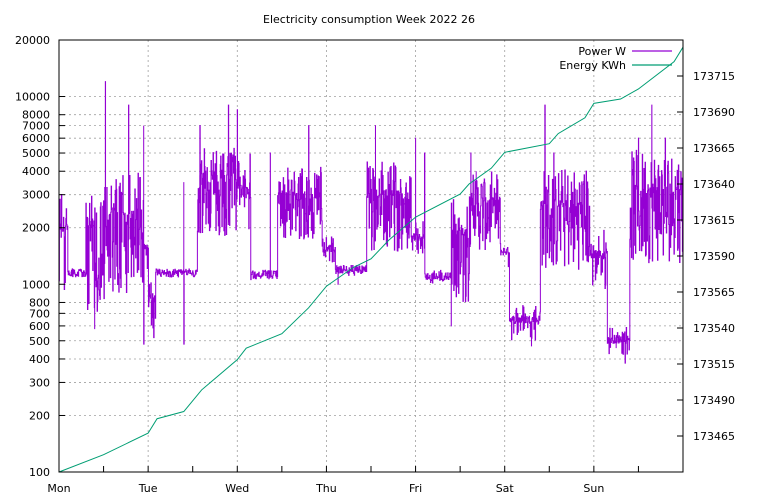  I want to click on right-tick-label: 173640, so click(714, 184).